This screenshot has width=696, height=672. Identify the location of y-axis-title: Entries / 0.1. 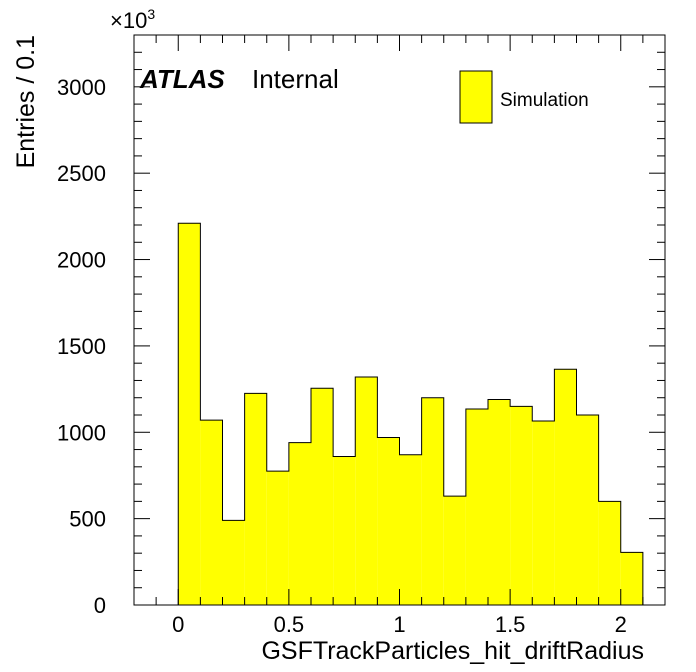
(26, 101).